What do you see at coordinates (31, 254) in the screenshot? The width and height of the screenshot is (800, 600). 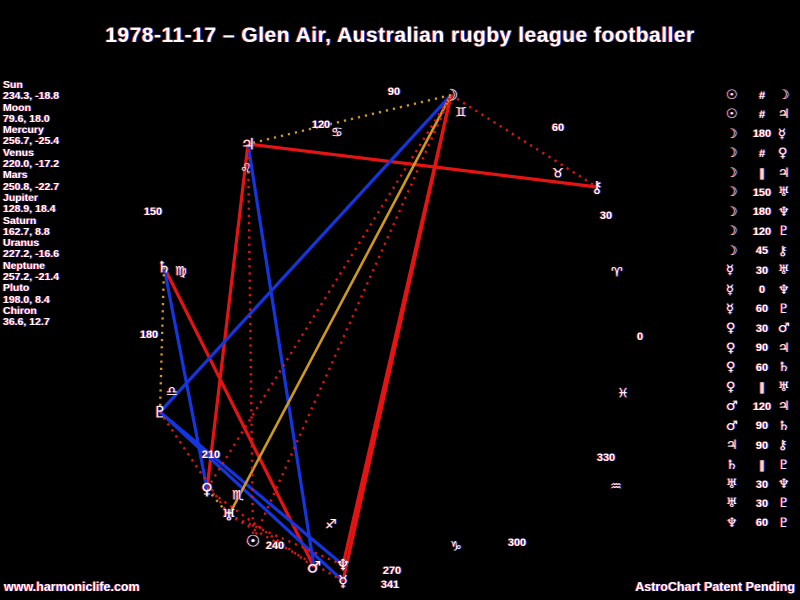 I see `planet-coordinates: 227.2, -16.6` at bounding box center [31, 254].